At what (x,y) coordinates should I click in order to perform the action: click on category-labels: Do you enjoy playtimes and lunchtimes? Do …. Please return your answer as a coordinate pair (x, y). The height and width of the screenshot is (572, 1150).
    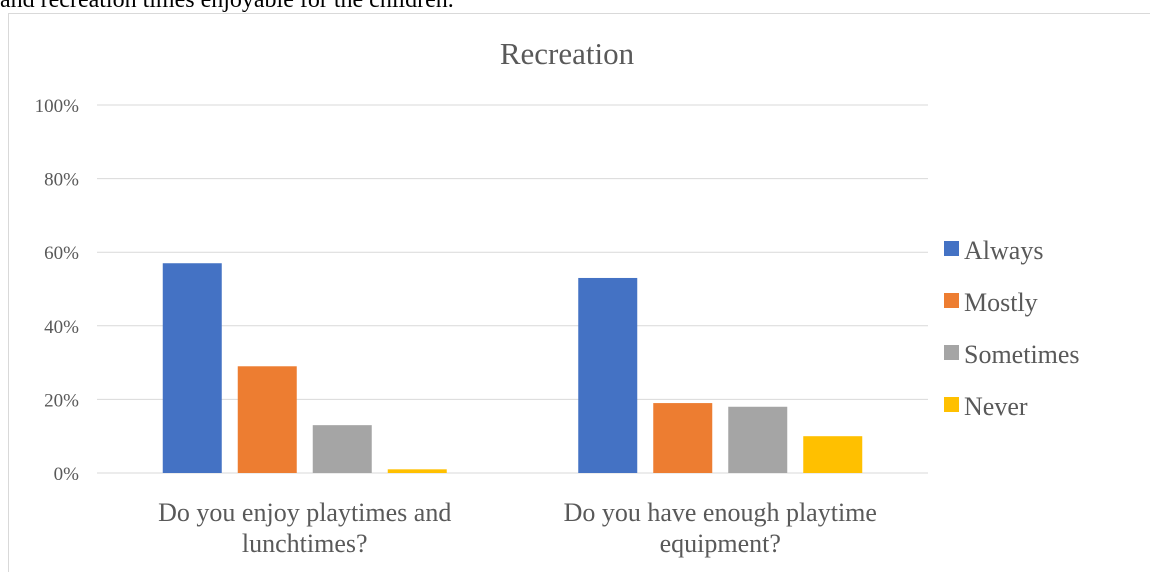
    Looking at the image, I should click on (517, 528).